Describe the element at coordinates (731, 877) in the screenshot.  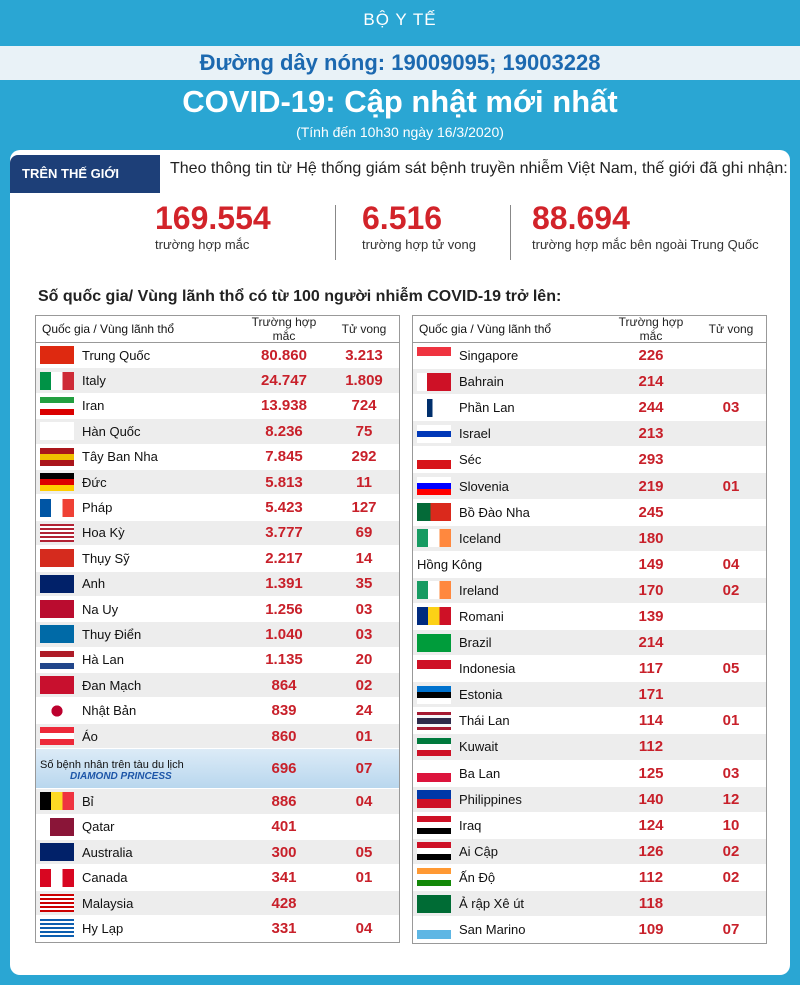
I see `deaths: 02` at that location.